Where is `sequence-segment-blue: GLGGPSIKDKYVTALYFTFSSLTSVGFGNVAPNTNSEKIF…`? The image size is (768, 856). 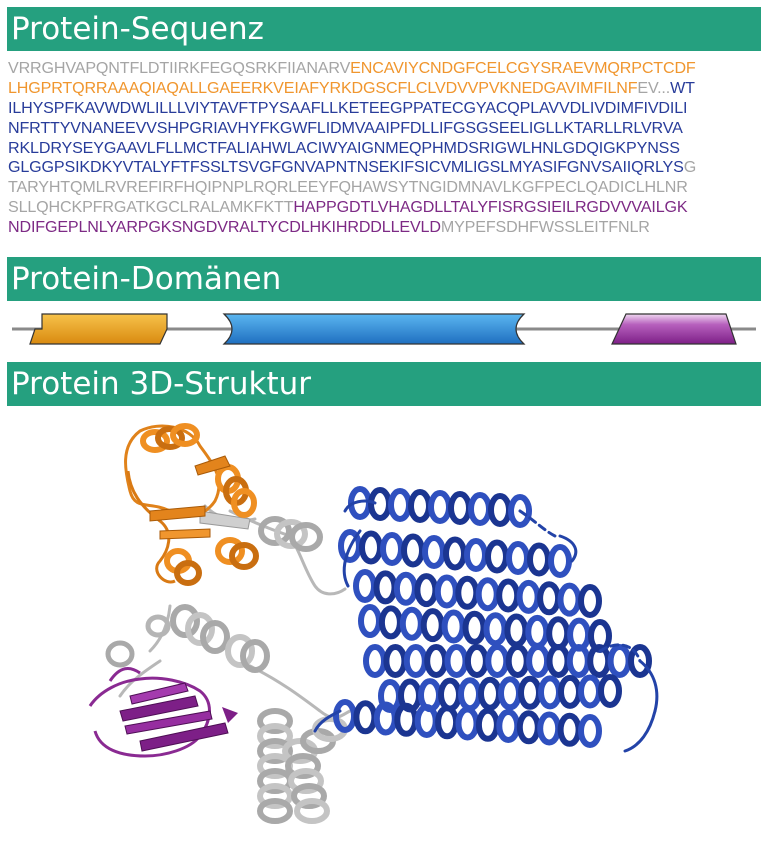
sequence-segment-blue: GLGGPSIKDKYVTALYFTFSSLTSVGFGNVAPNTNSEKIF… is located at coordinates (346, 167).